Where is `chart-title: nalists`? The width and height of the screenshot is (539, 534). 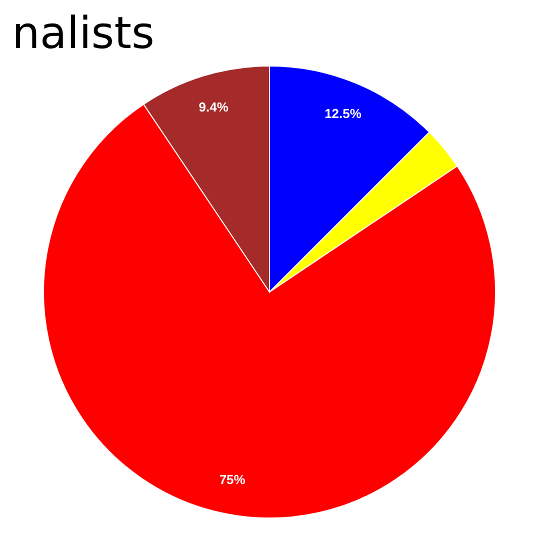
chart-title: nalists is located at coordinates (83, 33).